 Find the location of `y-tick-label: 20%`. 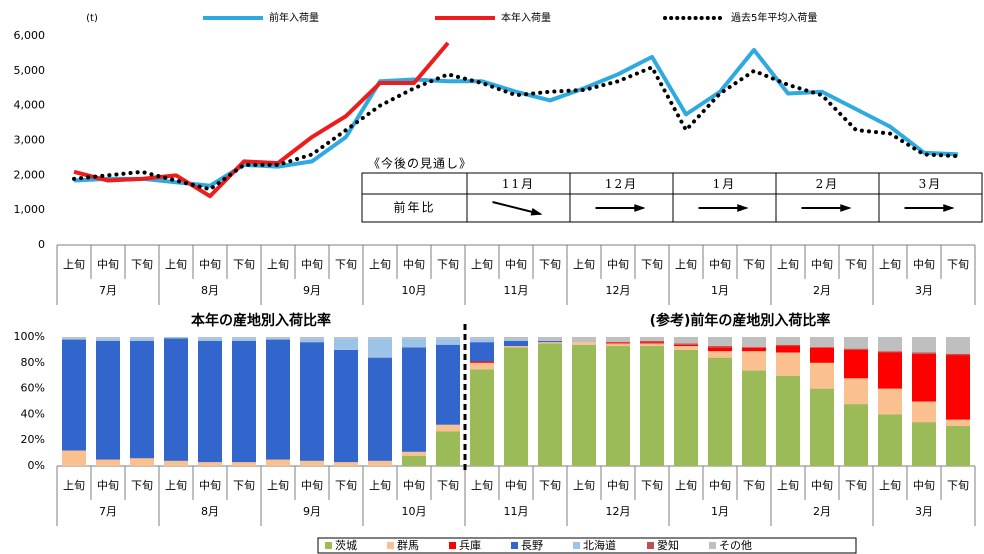

y-tick-label: 20% is located at coordinates (33, 439).